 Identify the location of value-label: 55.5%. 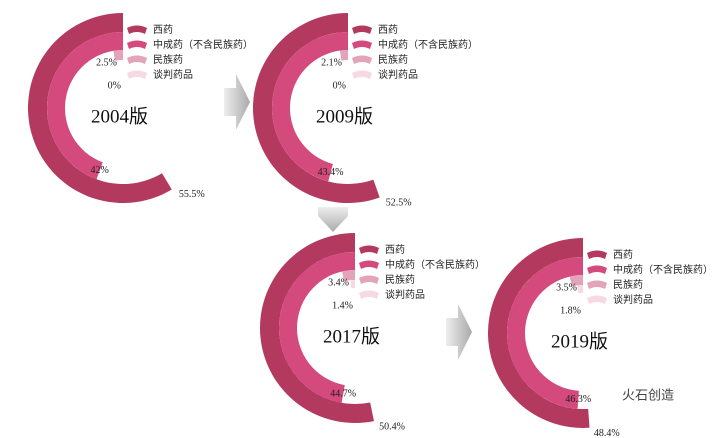
(192, 194).